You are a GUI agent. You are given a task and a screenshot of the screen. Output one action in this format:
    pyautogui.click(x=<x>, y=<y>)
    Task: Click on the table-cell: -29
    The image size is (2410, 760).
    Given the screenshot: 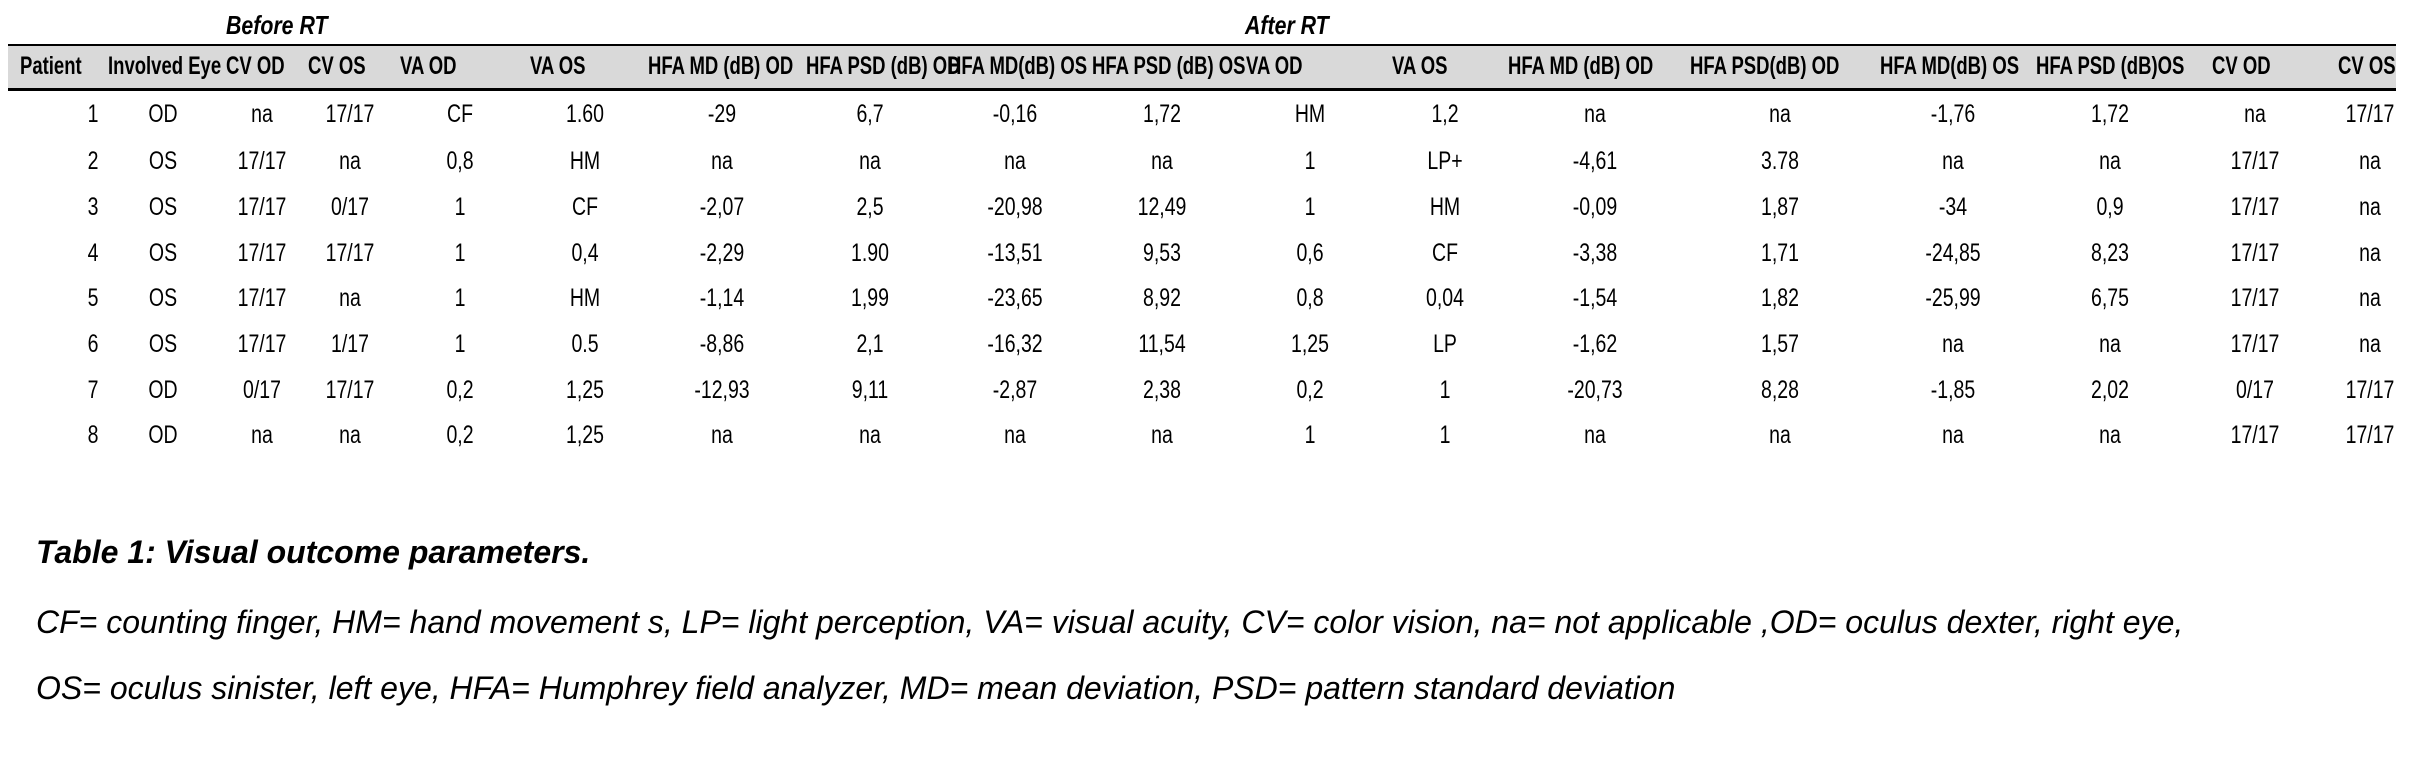 What is the action you would take?
    pyautogui.click(x=722, y=114)
    